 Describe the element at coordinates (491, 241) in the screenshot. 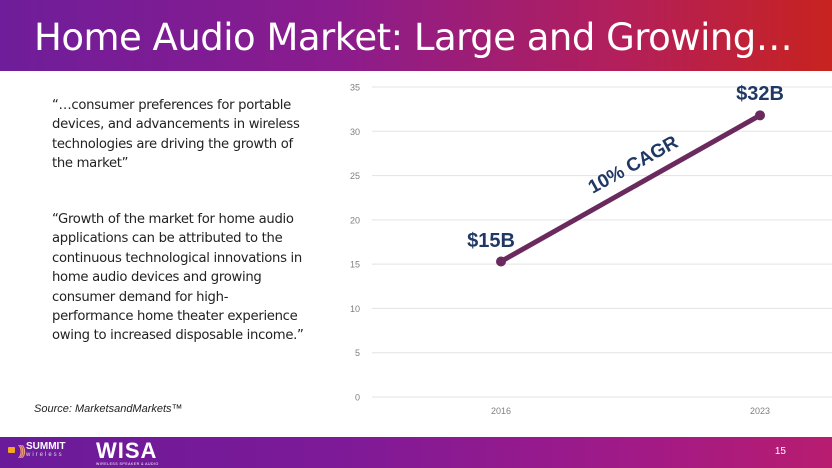

I see `data-label-2016: $15B` at that location.